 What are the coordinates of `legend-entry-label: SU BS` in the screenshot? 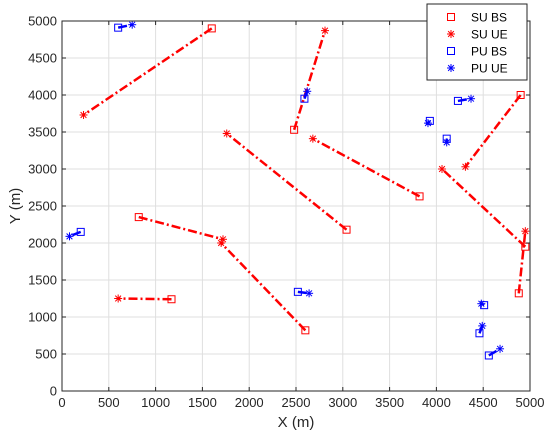 It's located at (489, 18).